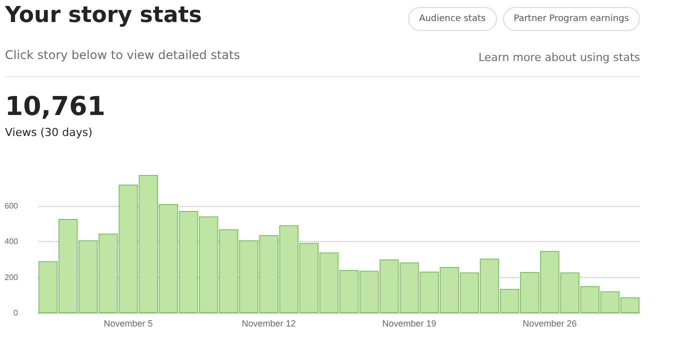 The width and height of the screenshot is (688, 337). What do you see at coordinates (122, 55) in the screenshot?
I see `chart-subtitle: Click story below to view detailed stats` at bounding box center [122, 55].